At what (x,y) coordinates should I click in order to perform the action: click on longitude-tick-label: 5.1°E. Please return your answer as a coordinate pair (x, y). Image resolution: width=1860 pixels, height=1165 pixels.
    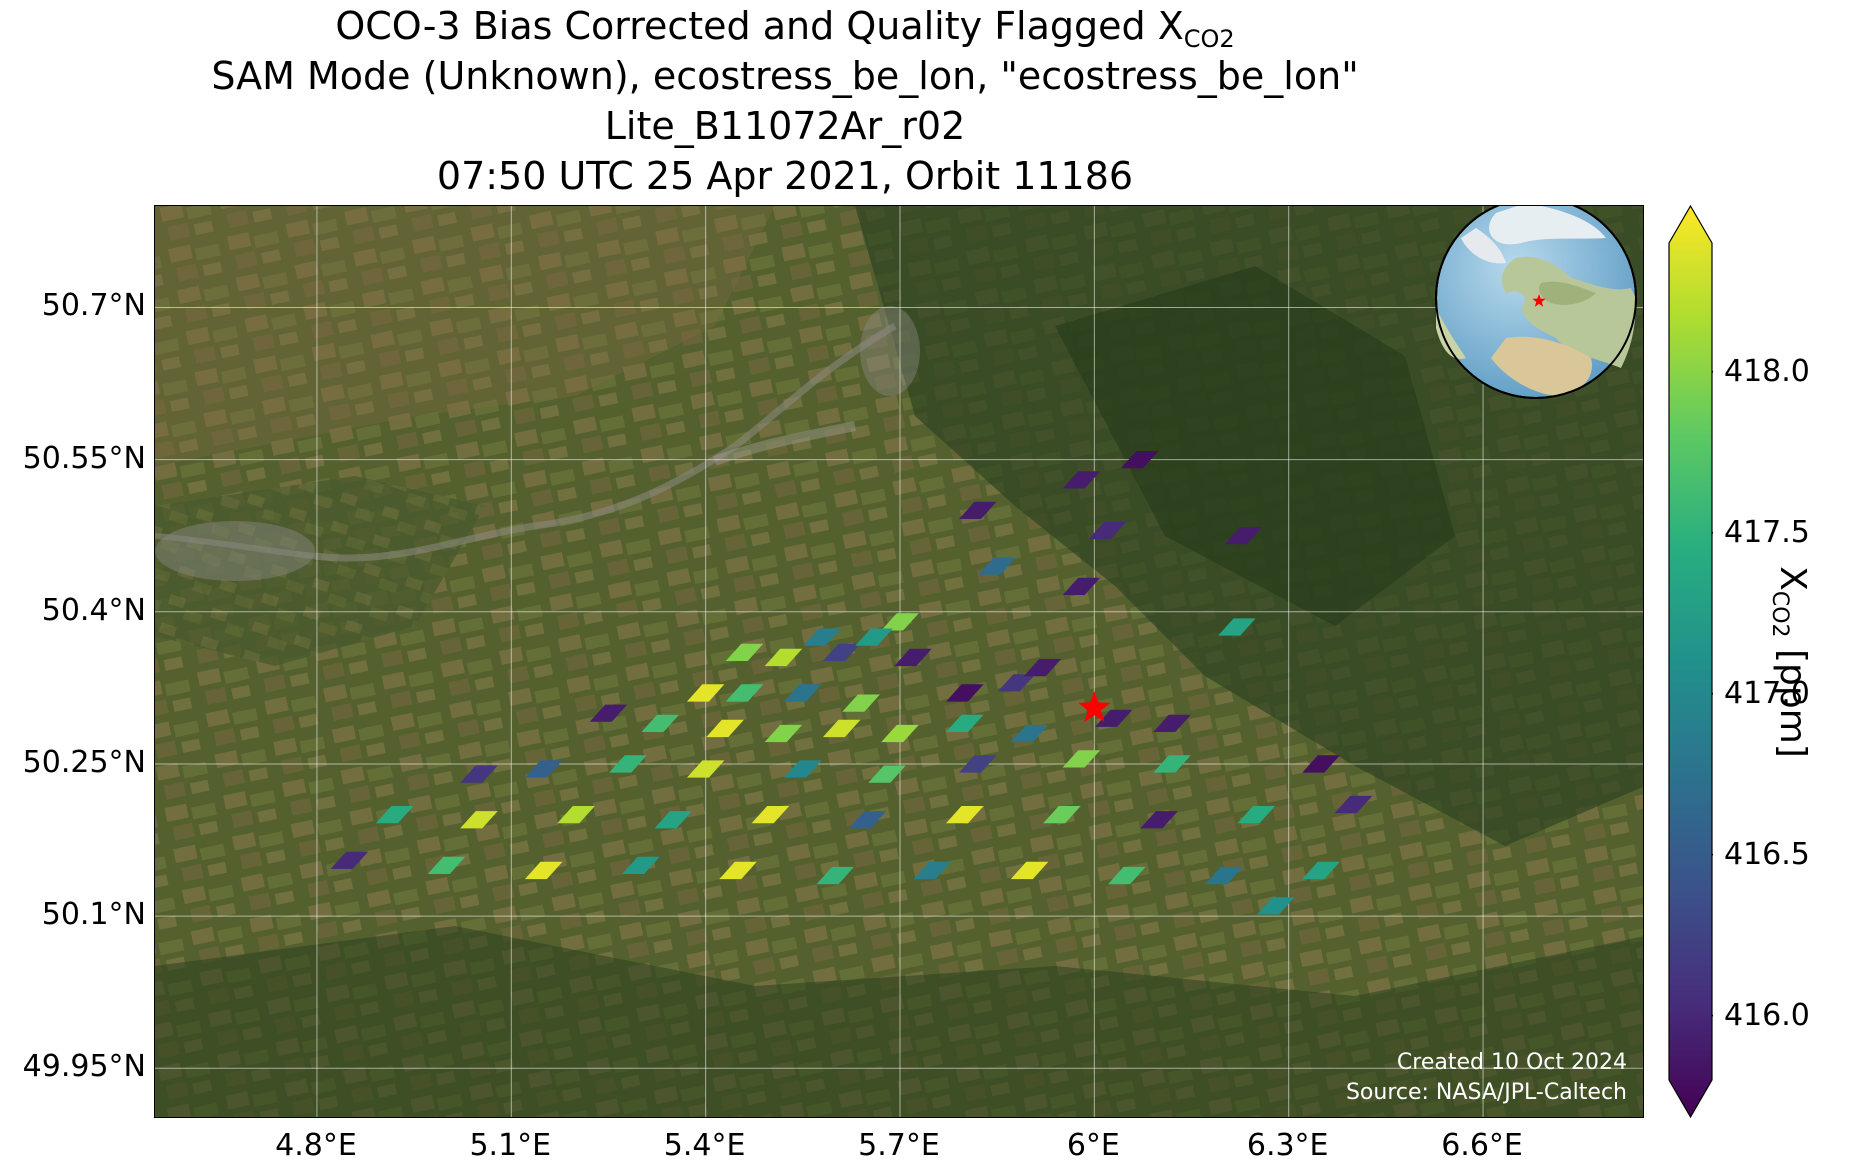
    Looking at the image, I should click on (510, 1145).